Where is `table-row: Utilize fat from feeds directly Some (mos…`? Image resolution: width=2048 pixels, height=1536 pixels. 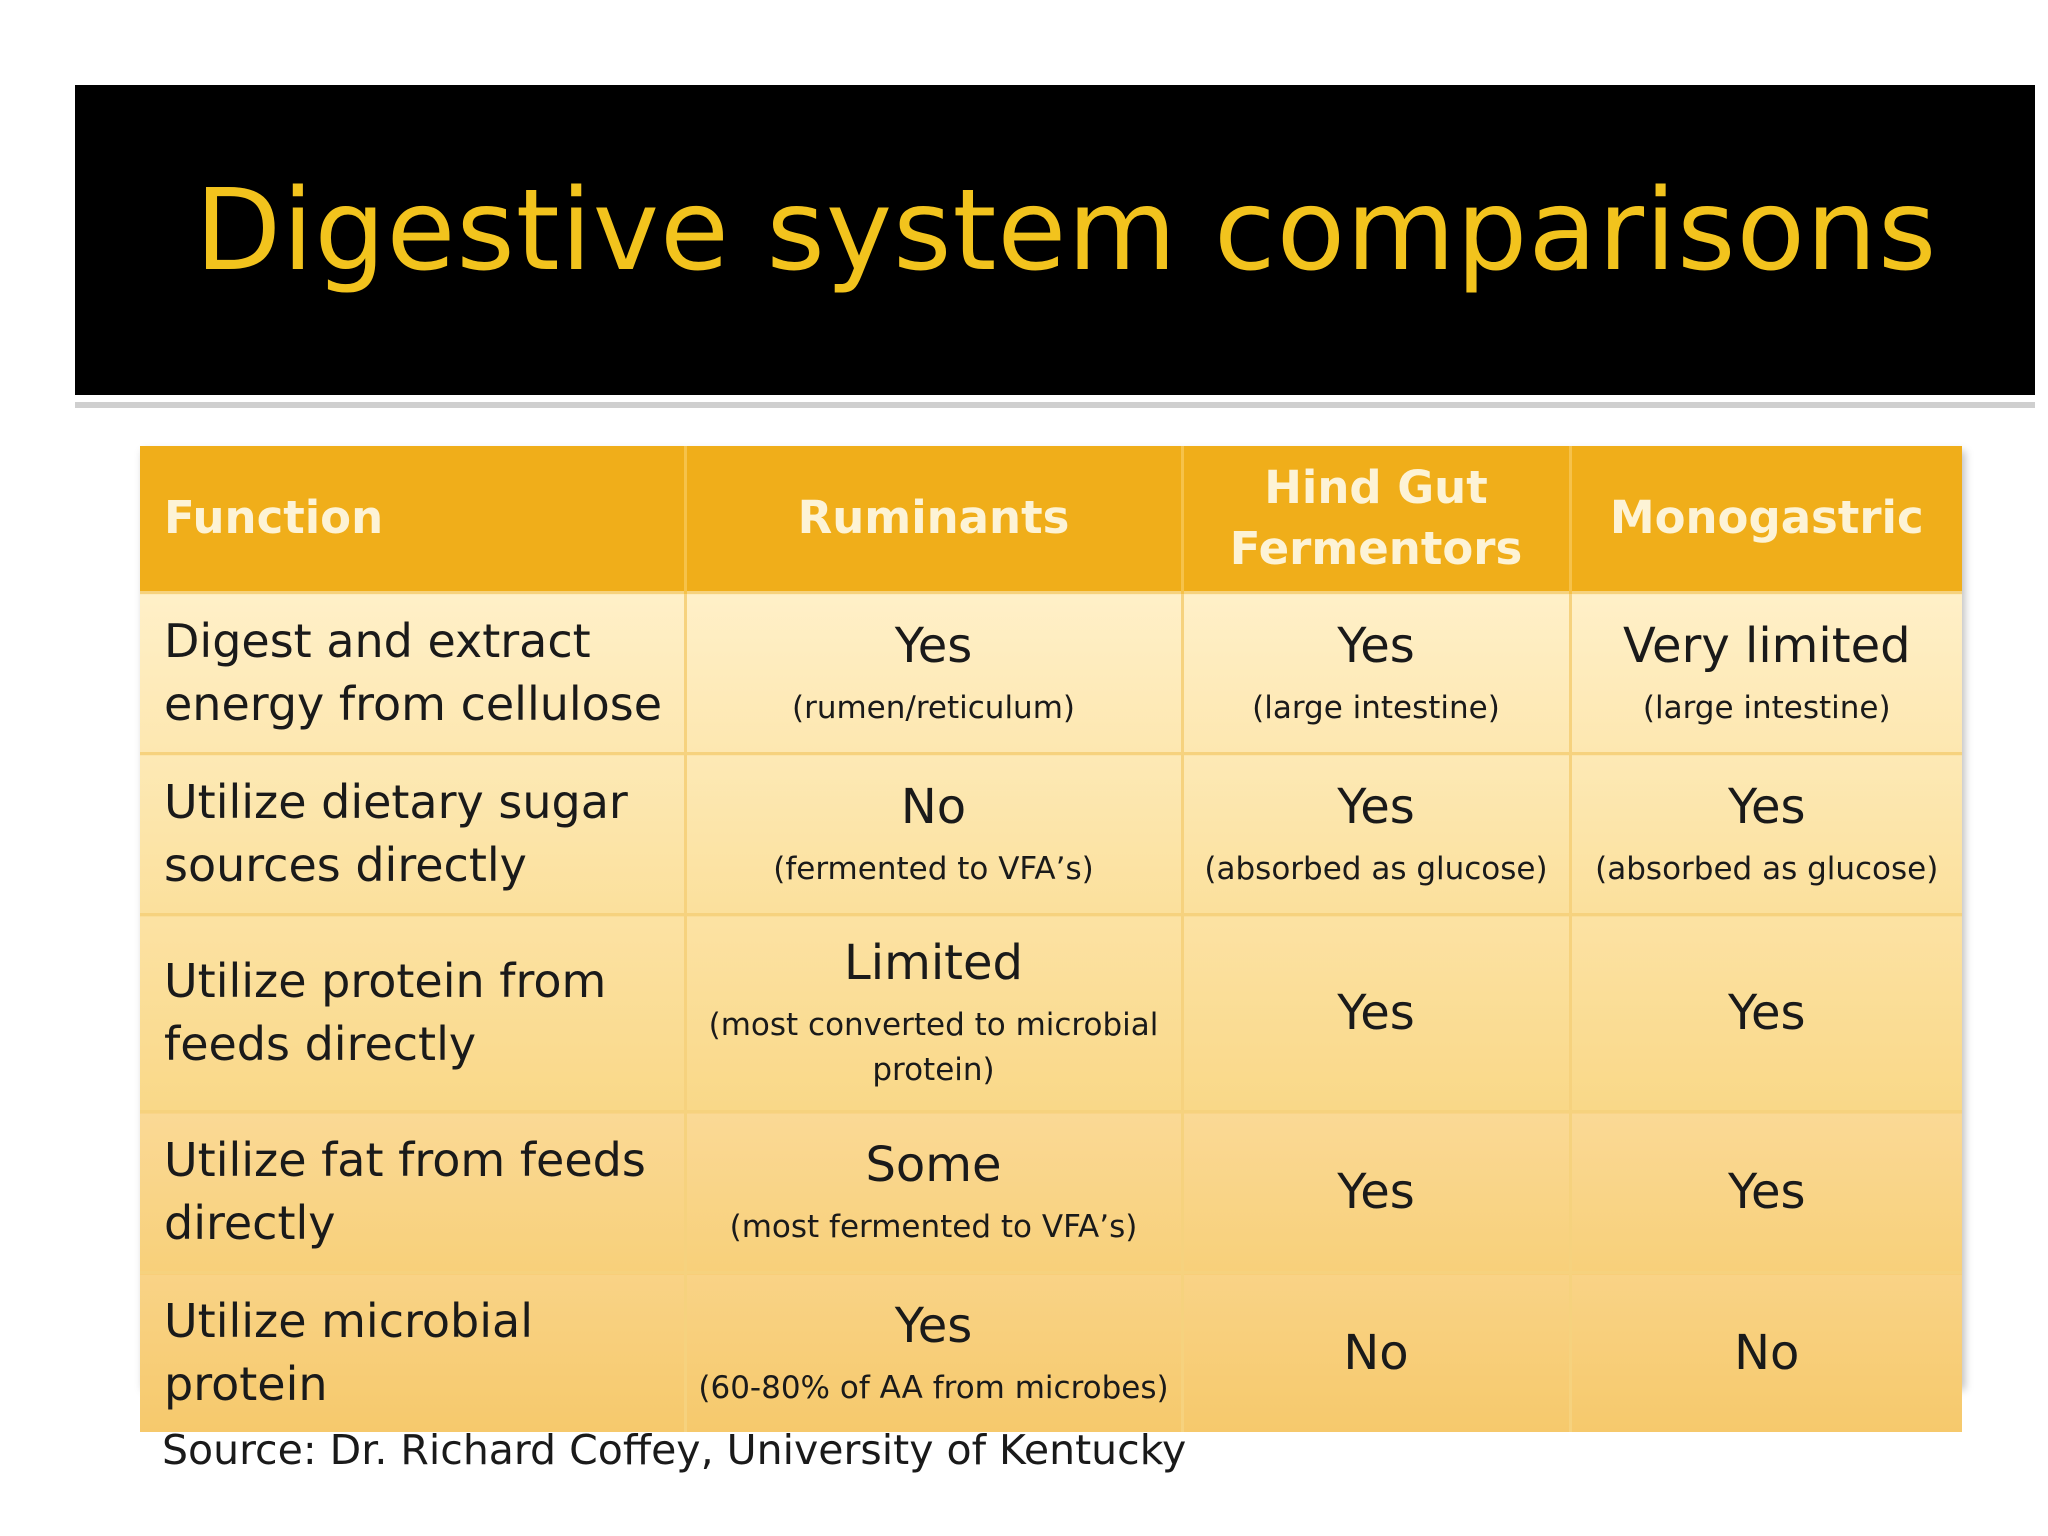 table-row: Utilize fat from feeds directly Some (mos… is located at coordinates (1051, 1191).